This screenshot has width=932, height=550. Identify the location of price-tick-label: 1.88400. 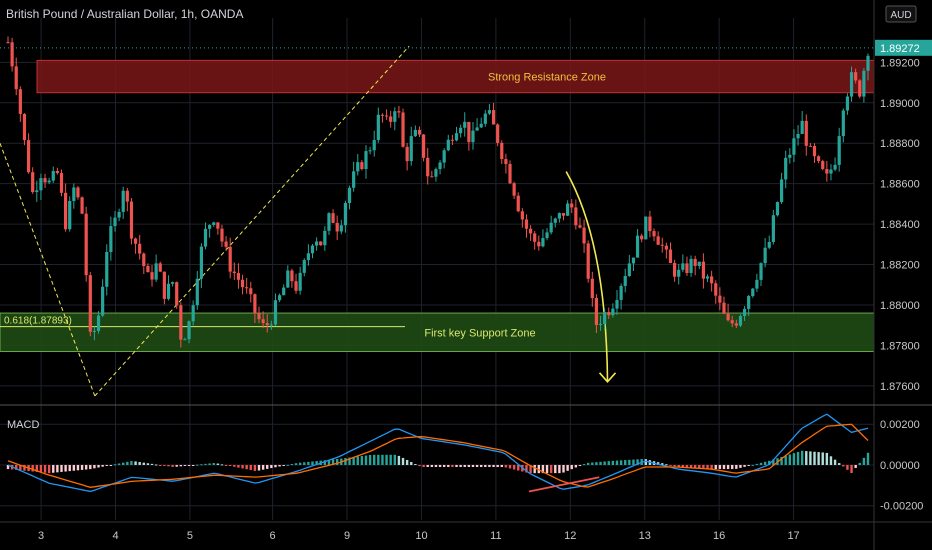
(900, 225).